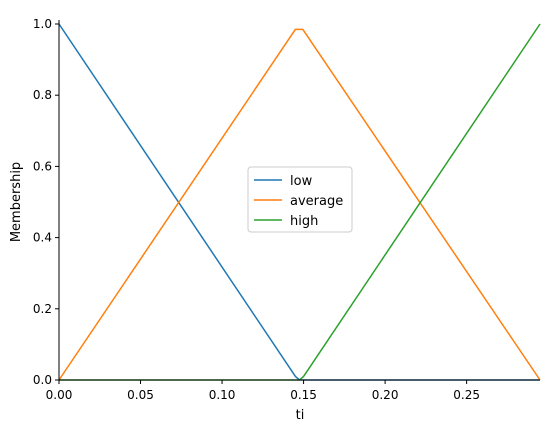  I want to click on x-tick-label: 0.20, so click(385, 395).